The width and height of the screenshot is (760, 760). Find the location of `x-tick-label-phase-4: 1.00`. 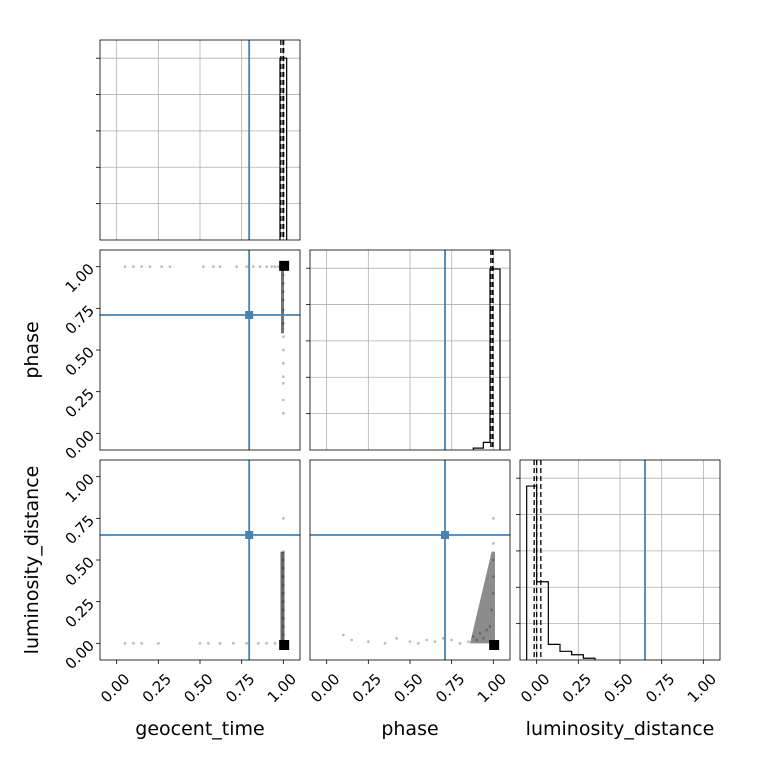

x-tick-label-phase-4: 1.00 is located at coordinates (492, 688).